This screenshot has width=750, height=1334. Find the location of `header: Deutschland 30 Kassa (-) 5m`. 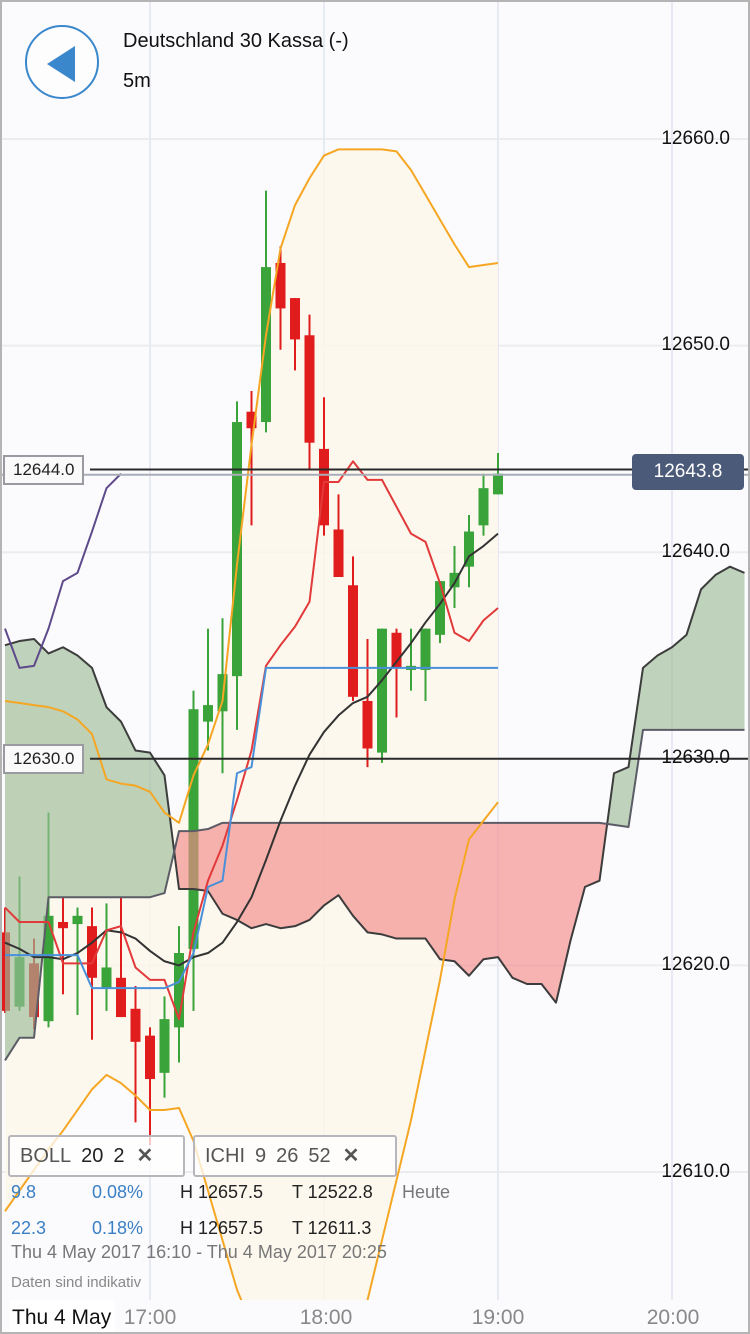

header: Deutschland 30 Kassa (-) 5m is located at coordinates (375, 60).